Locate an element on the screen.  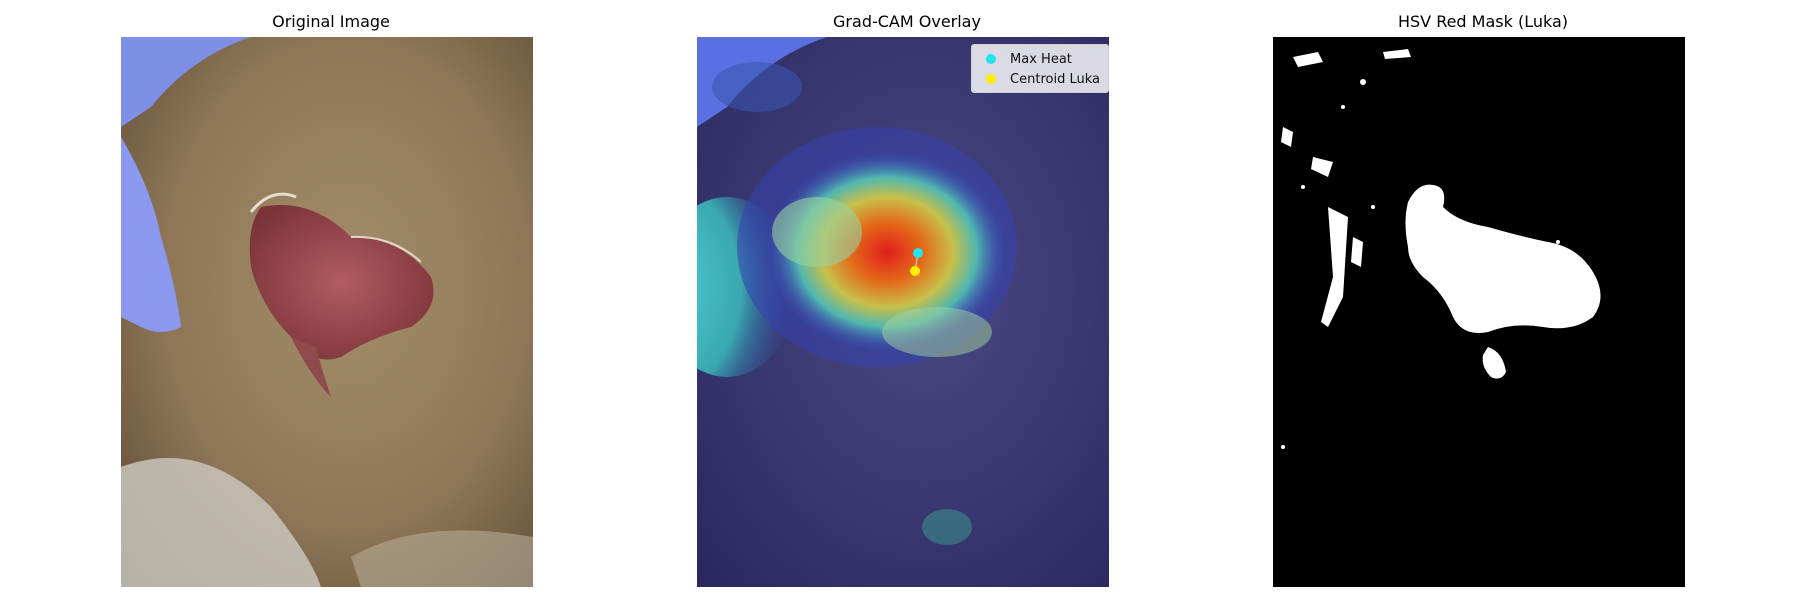
legend-entry-centroid: Centroid Luka is located at coordinates (1040, 79).